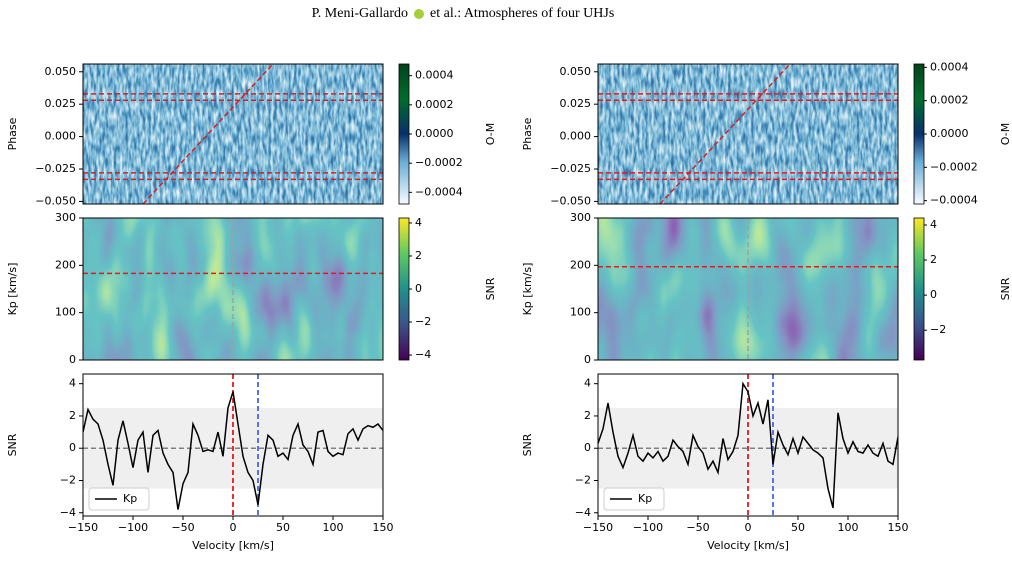 Image resolution: width=1012 pixels, height=567 pixels. I want to click on y-tick-label: 0.000, so click(61, 136).